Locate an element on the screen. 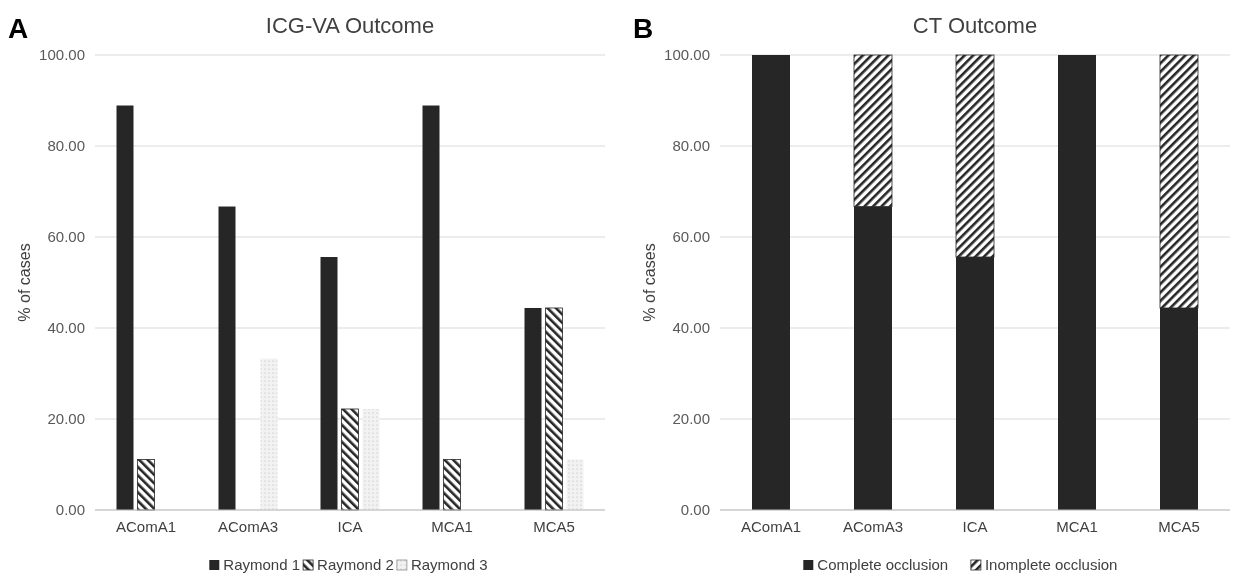 The height and width of the screenshot is (582, 1250). chart-title: ICG-VA Outcome is located at coordinates (350, 25).